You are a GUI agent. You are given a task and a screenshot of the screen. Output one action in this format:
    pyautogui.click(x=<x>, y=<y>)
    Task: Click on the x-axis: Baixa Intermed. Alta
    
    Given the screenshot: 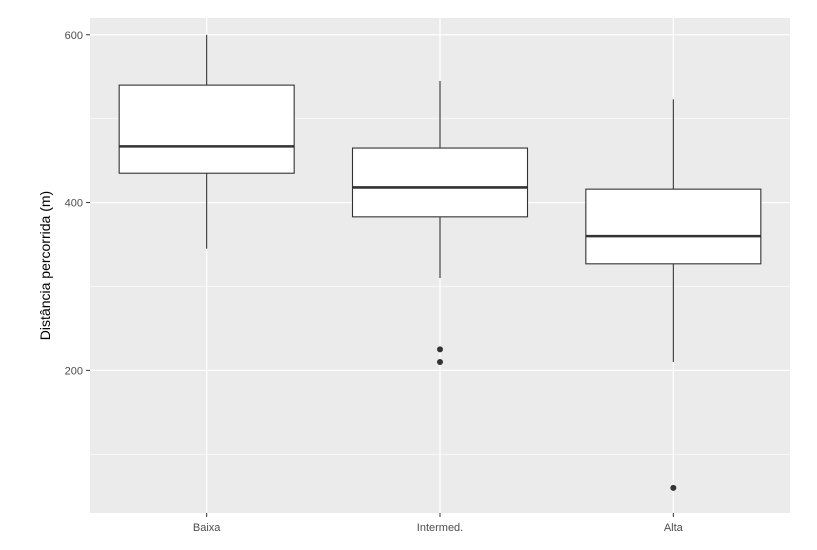 What is the action you would take?
    pyautogui.click(x=438, y=523)
    